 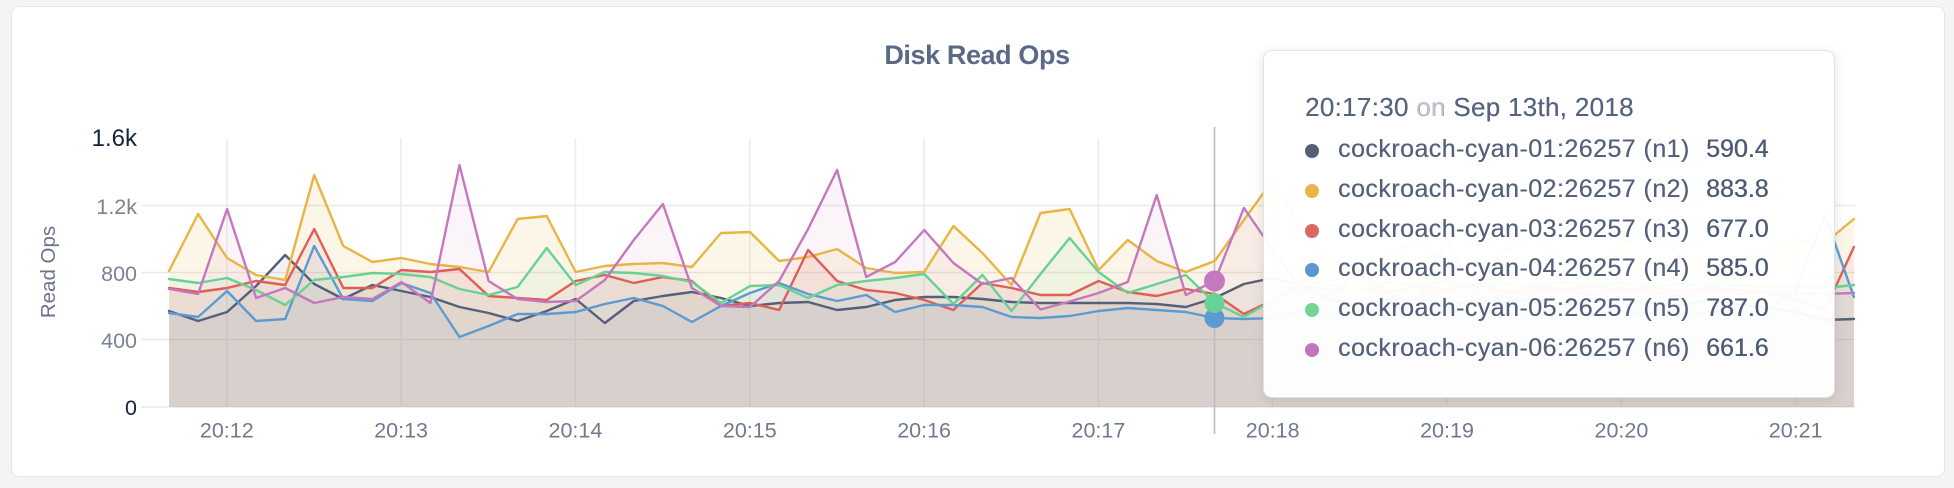 What do you see at coordinates (116, 207) in the screenshot?
I see `svg-text: 1.2k` at bounding box center [116, 207].